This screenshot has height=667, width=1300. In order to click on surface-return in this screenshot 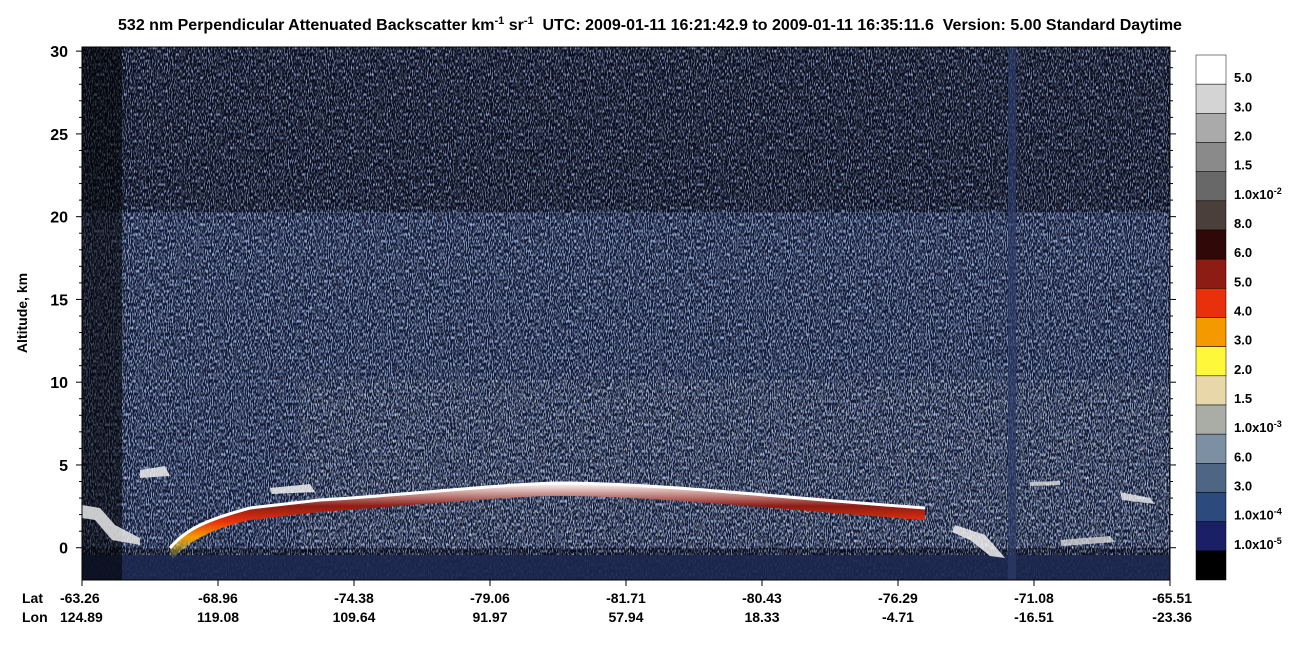, I will do `click(547, 521)`.